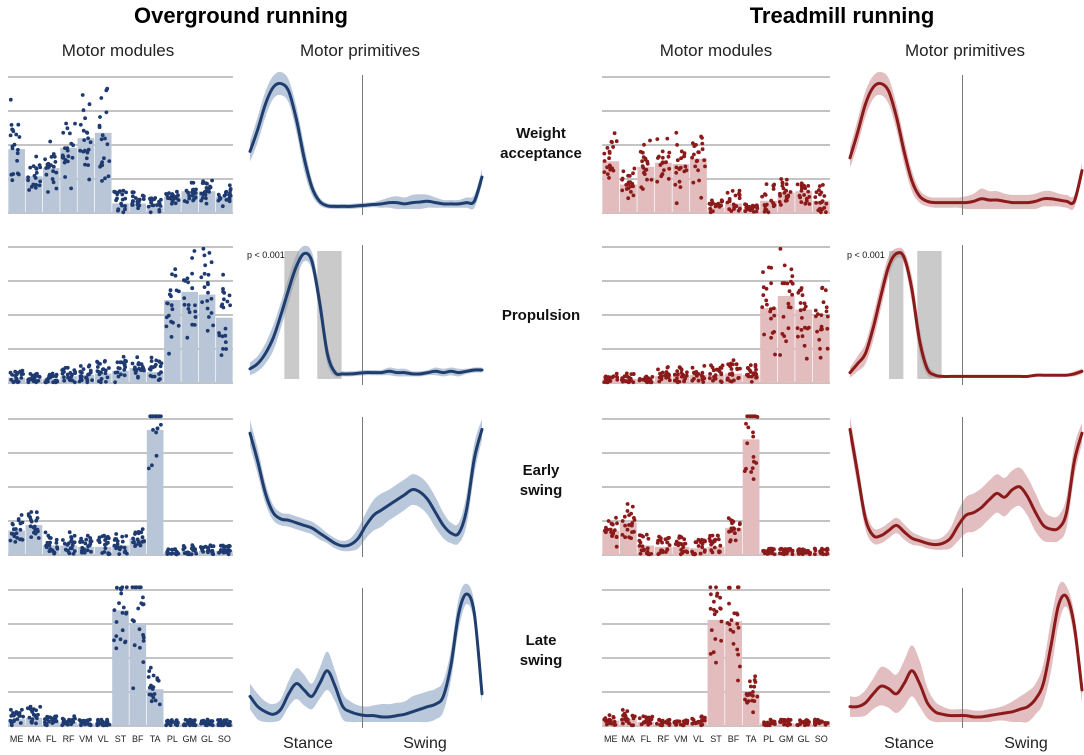  What do you see at coordinates (308, 743) in the screenshot?
I see `phase-label-stance-overground: Stance` at bounding box center [308, 743].